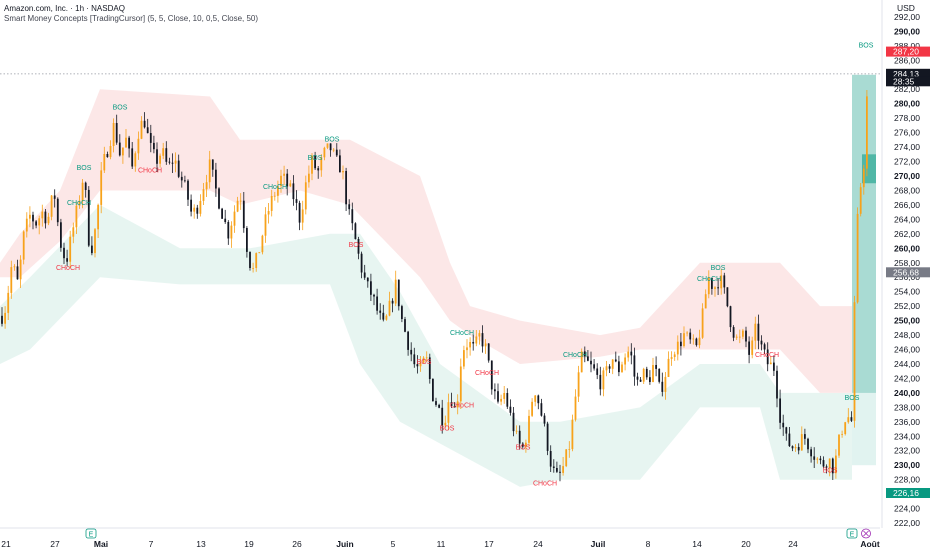  I want to click on y-tick-label: 224,00, so click(907, 509).